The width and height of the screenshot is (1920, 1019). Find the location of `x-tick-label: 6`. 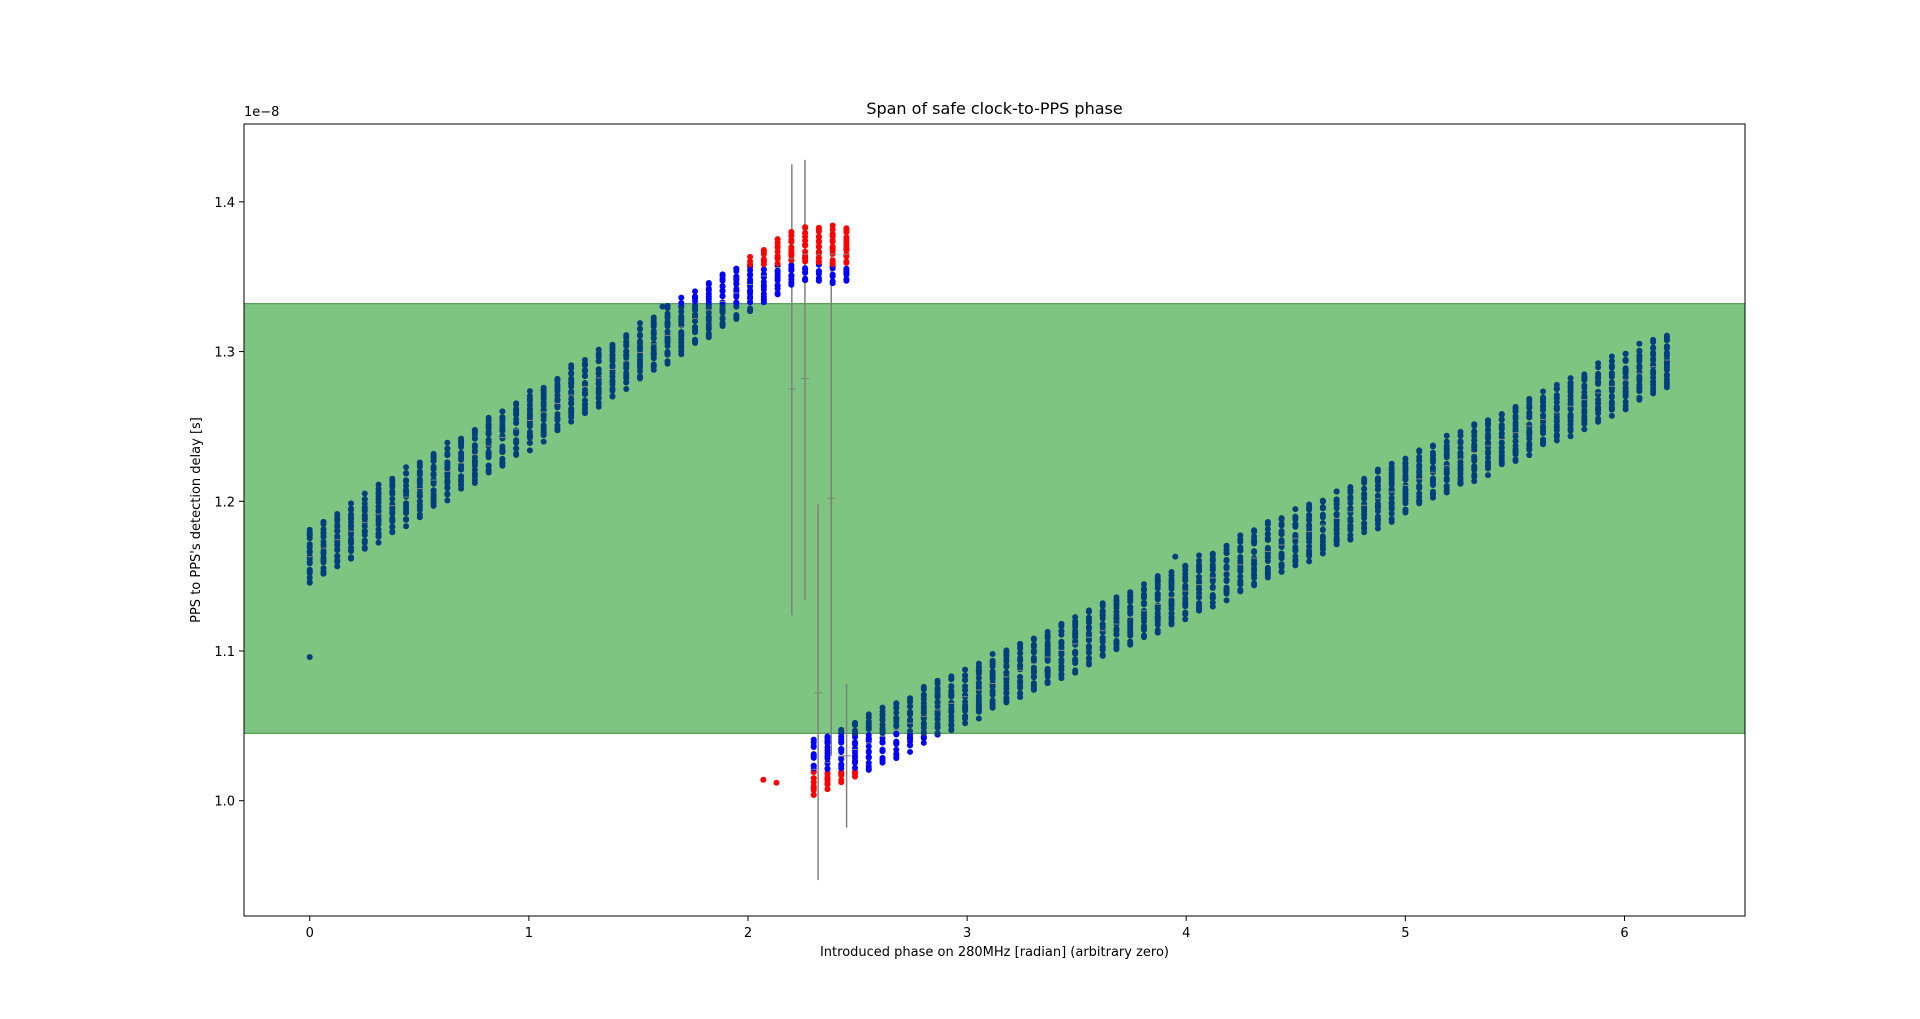

x-tick-label: 6 is located at coordinates (1624, 933).